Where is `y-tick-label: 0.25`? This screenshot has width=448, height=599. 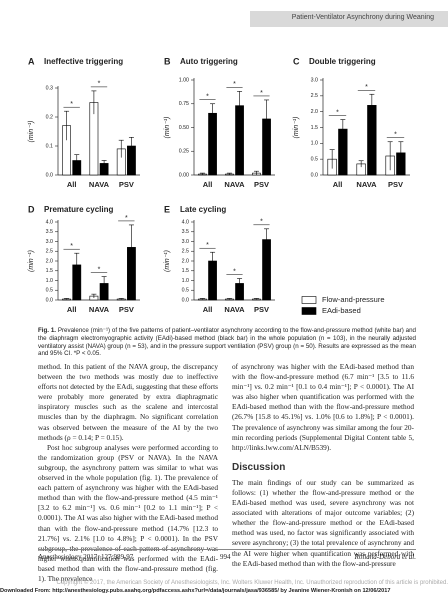
y-tick-label: 0.25 is located at coordinates (184, 152).